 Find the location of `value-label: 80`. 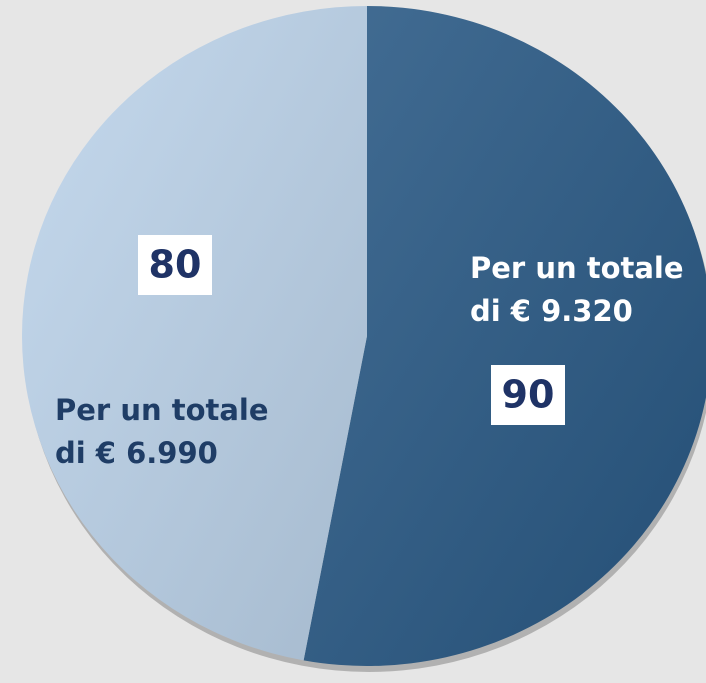

value-label: 80 is located at coordinates (175, 265).